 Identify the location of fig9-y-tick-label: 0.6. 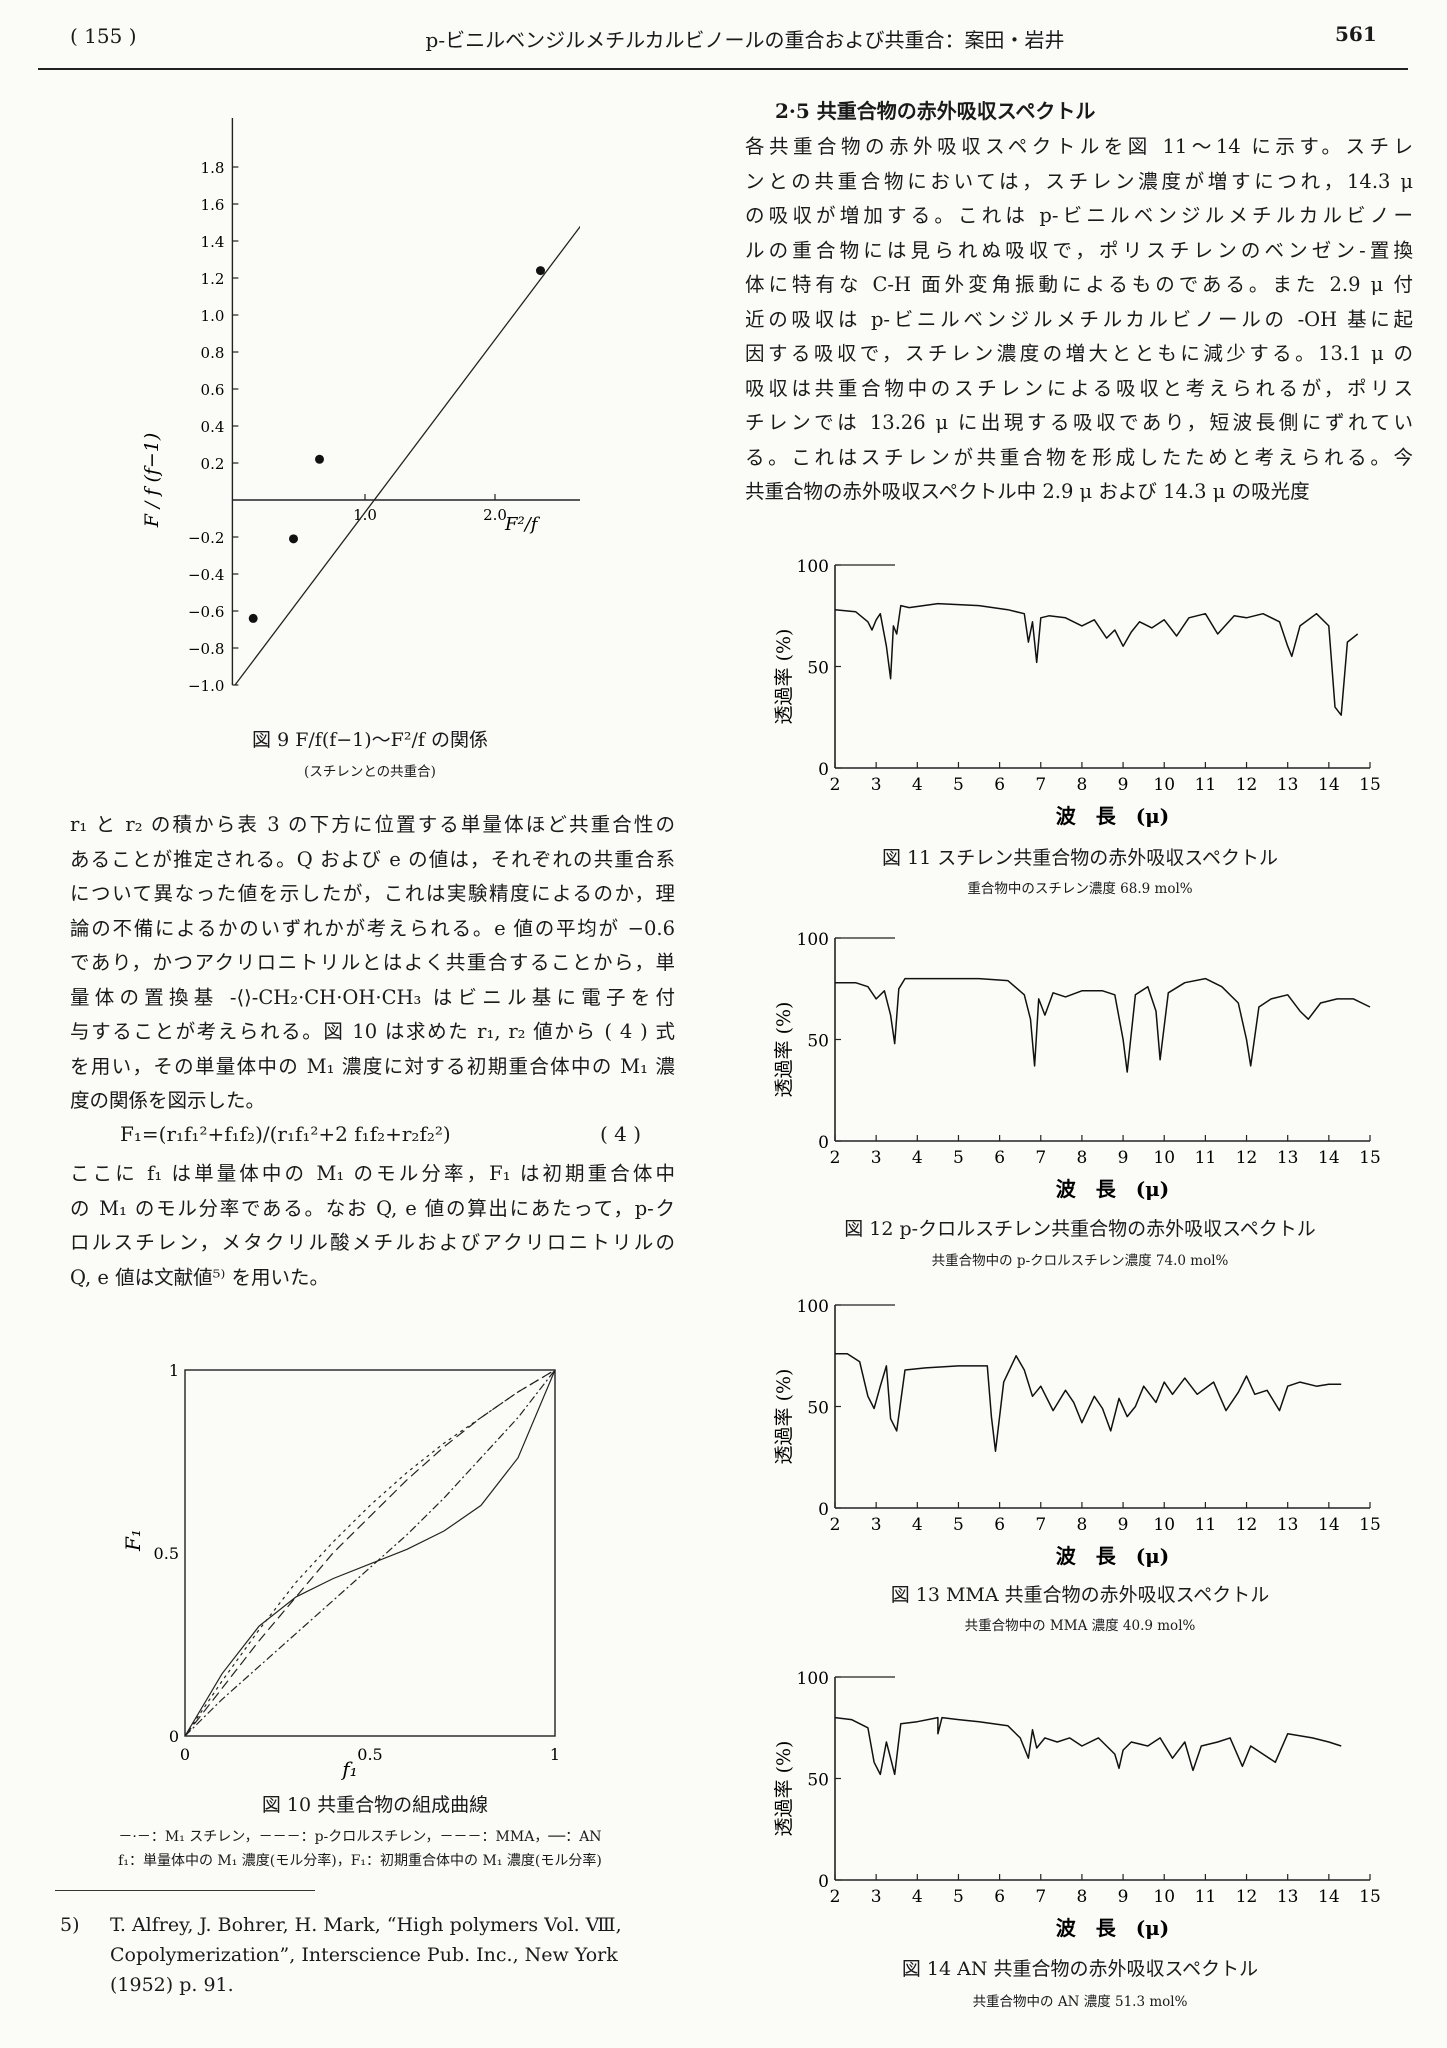
(213, 390).